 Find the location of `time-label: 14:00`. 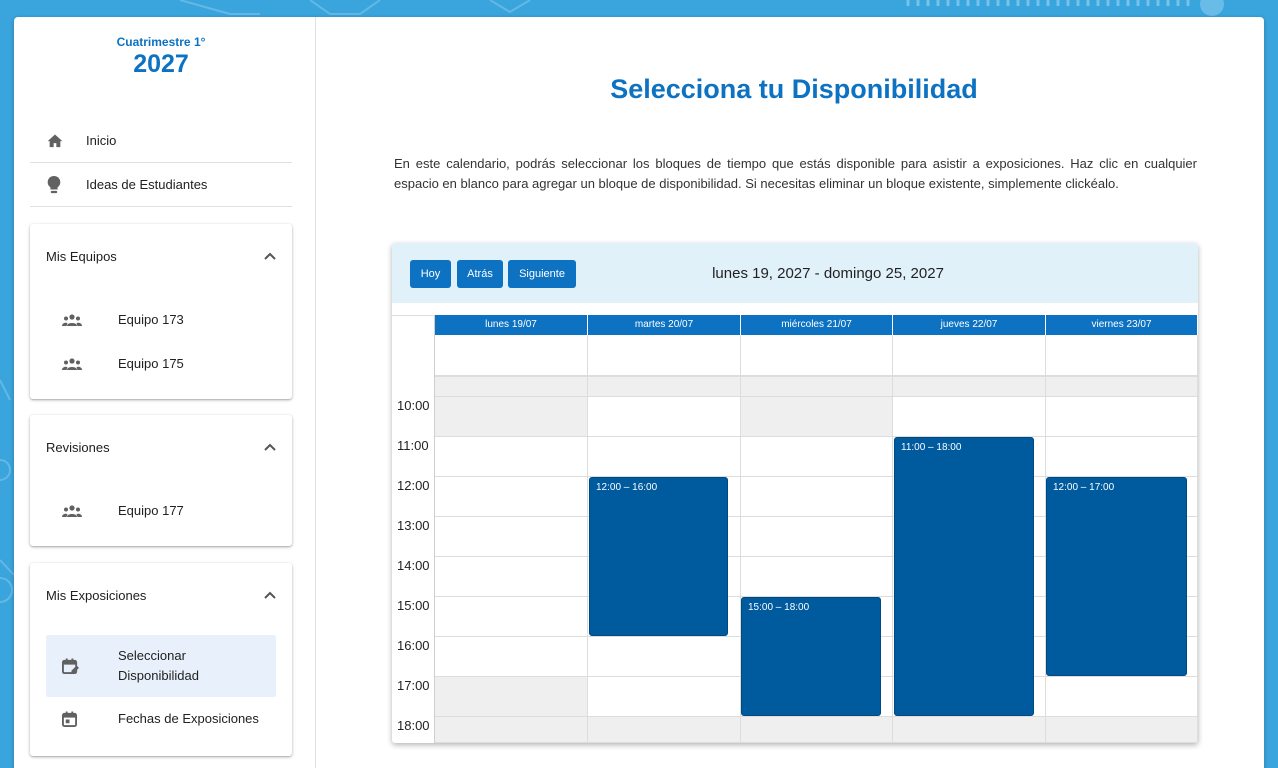

time-label: 14:00 is located at coordinates (413, 565).